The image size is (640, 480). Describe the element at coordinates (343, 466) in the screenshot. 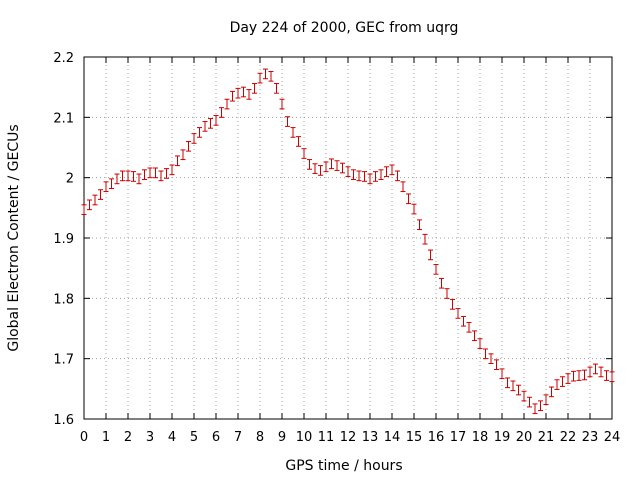

I see `x-axis-label: GPS time / hours` at that location.